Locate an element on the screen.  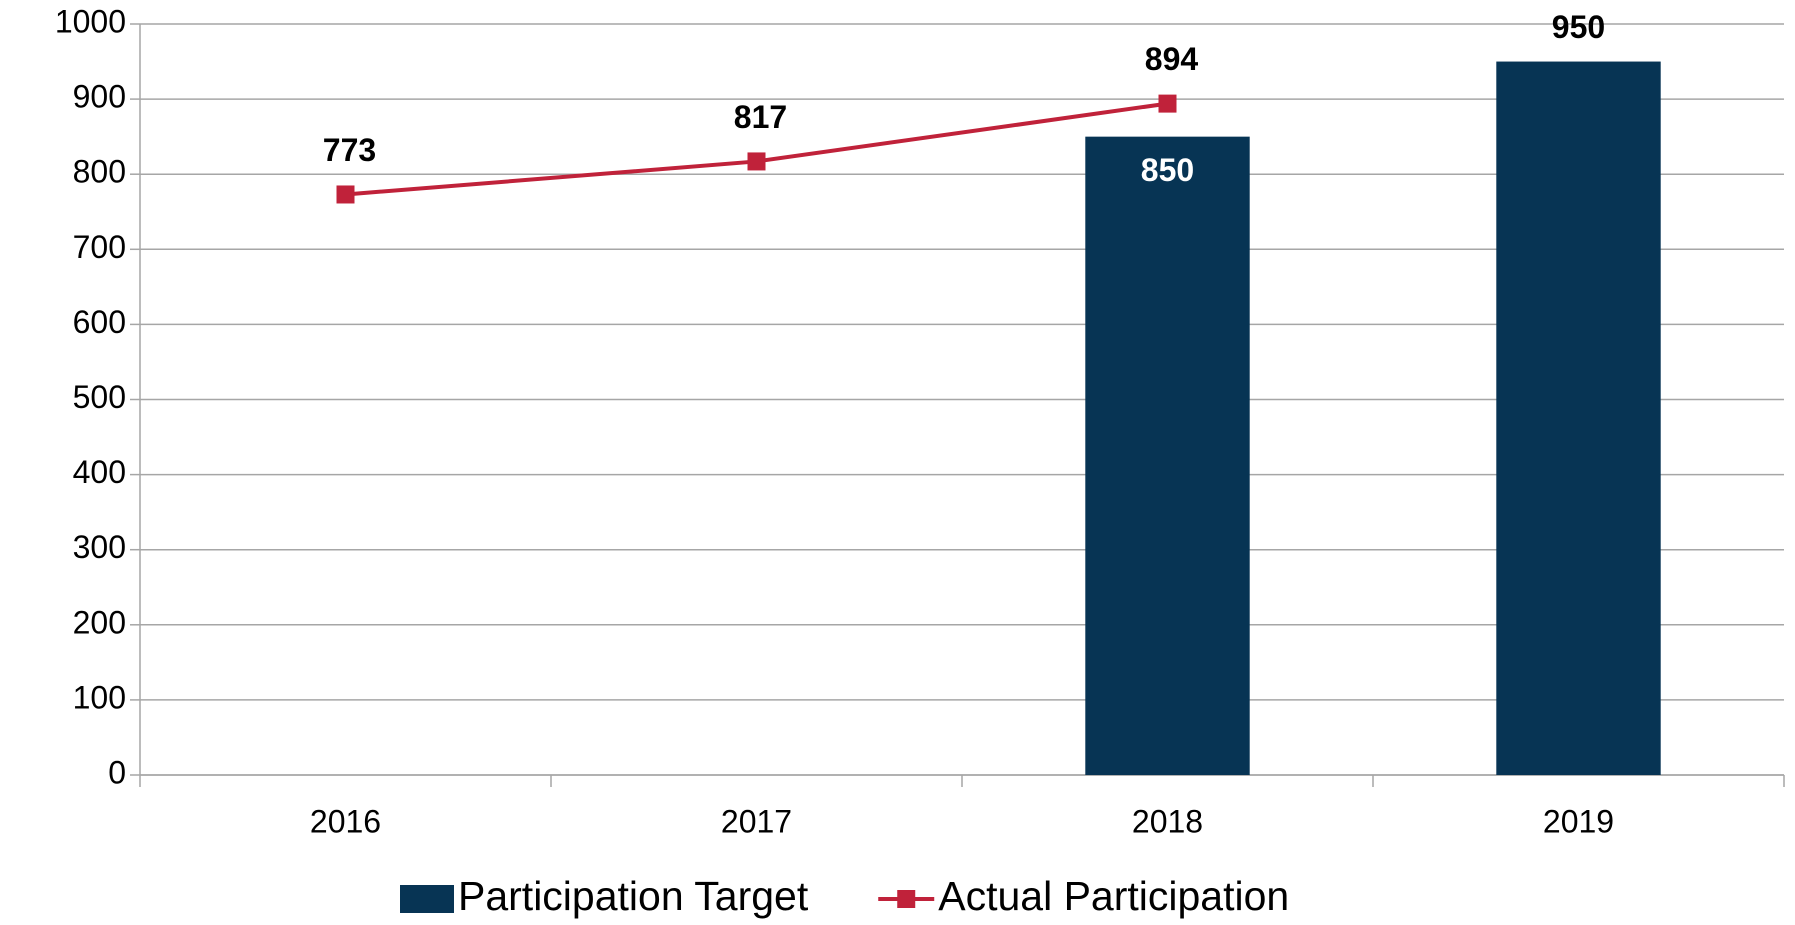
data-label: 773 is located at coordinates (349, 150).